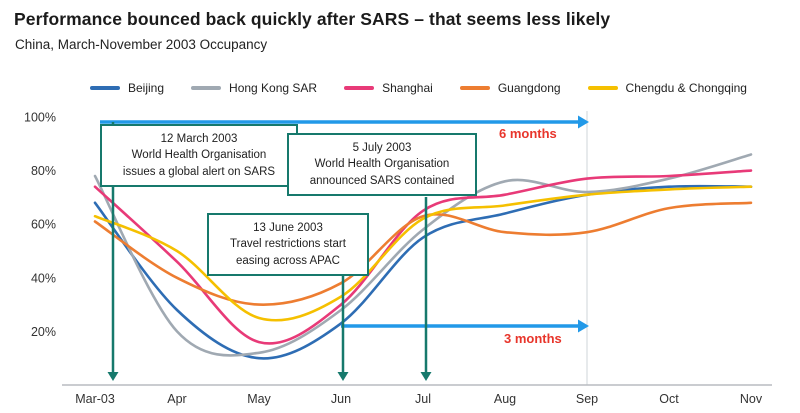 This screenshot has height=413, width=800. I want to click on legend-item-guangdong: Guangdong, so click(510, 88).